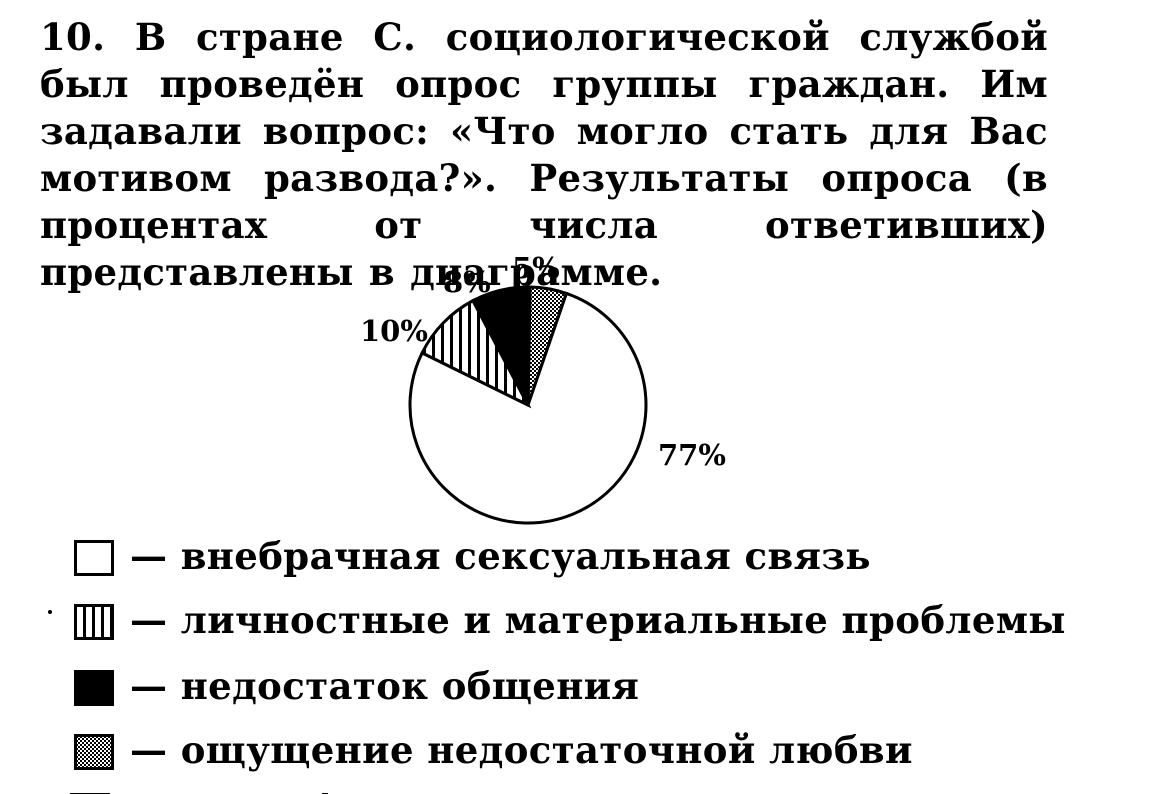 The image size is (1173, 794). Describe the element at coordinates (94, 558) in the screenshot. I see `legend-swatch-blank` at that location.